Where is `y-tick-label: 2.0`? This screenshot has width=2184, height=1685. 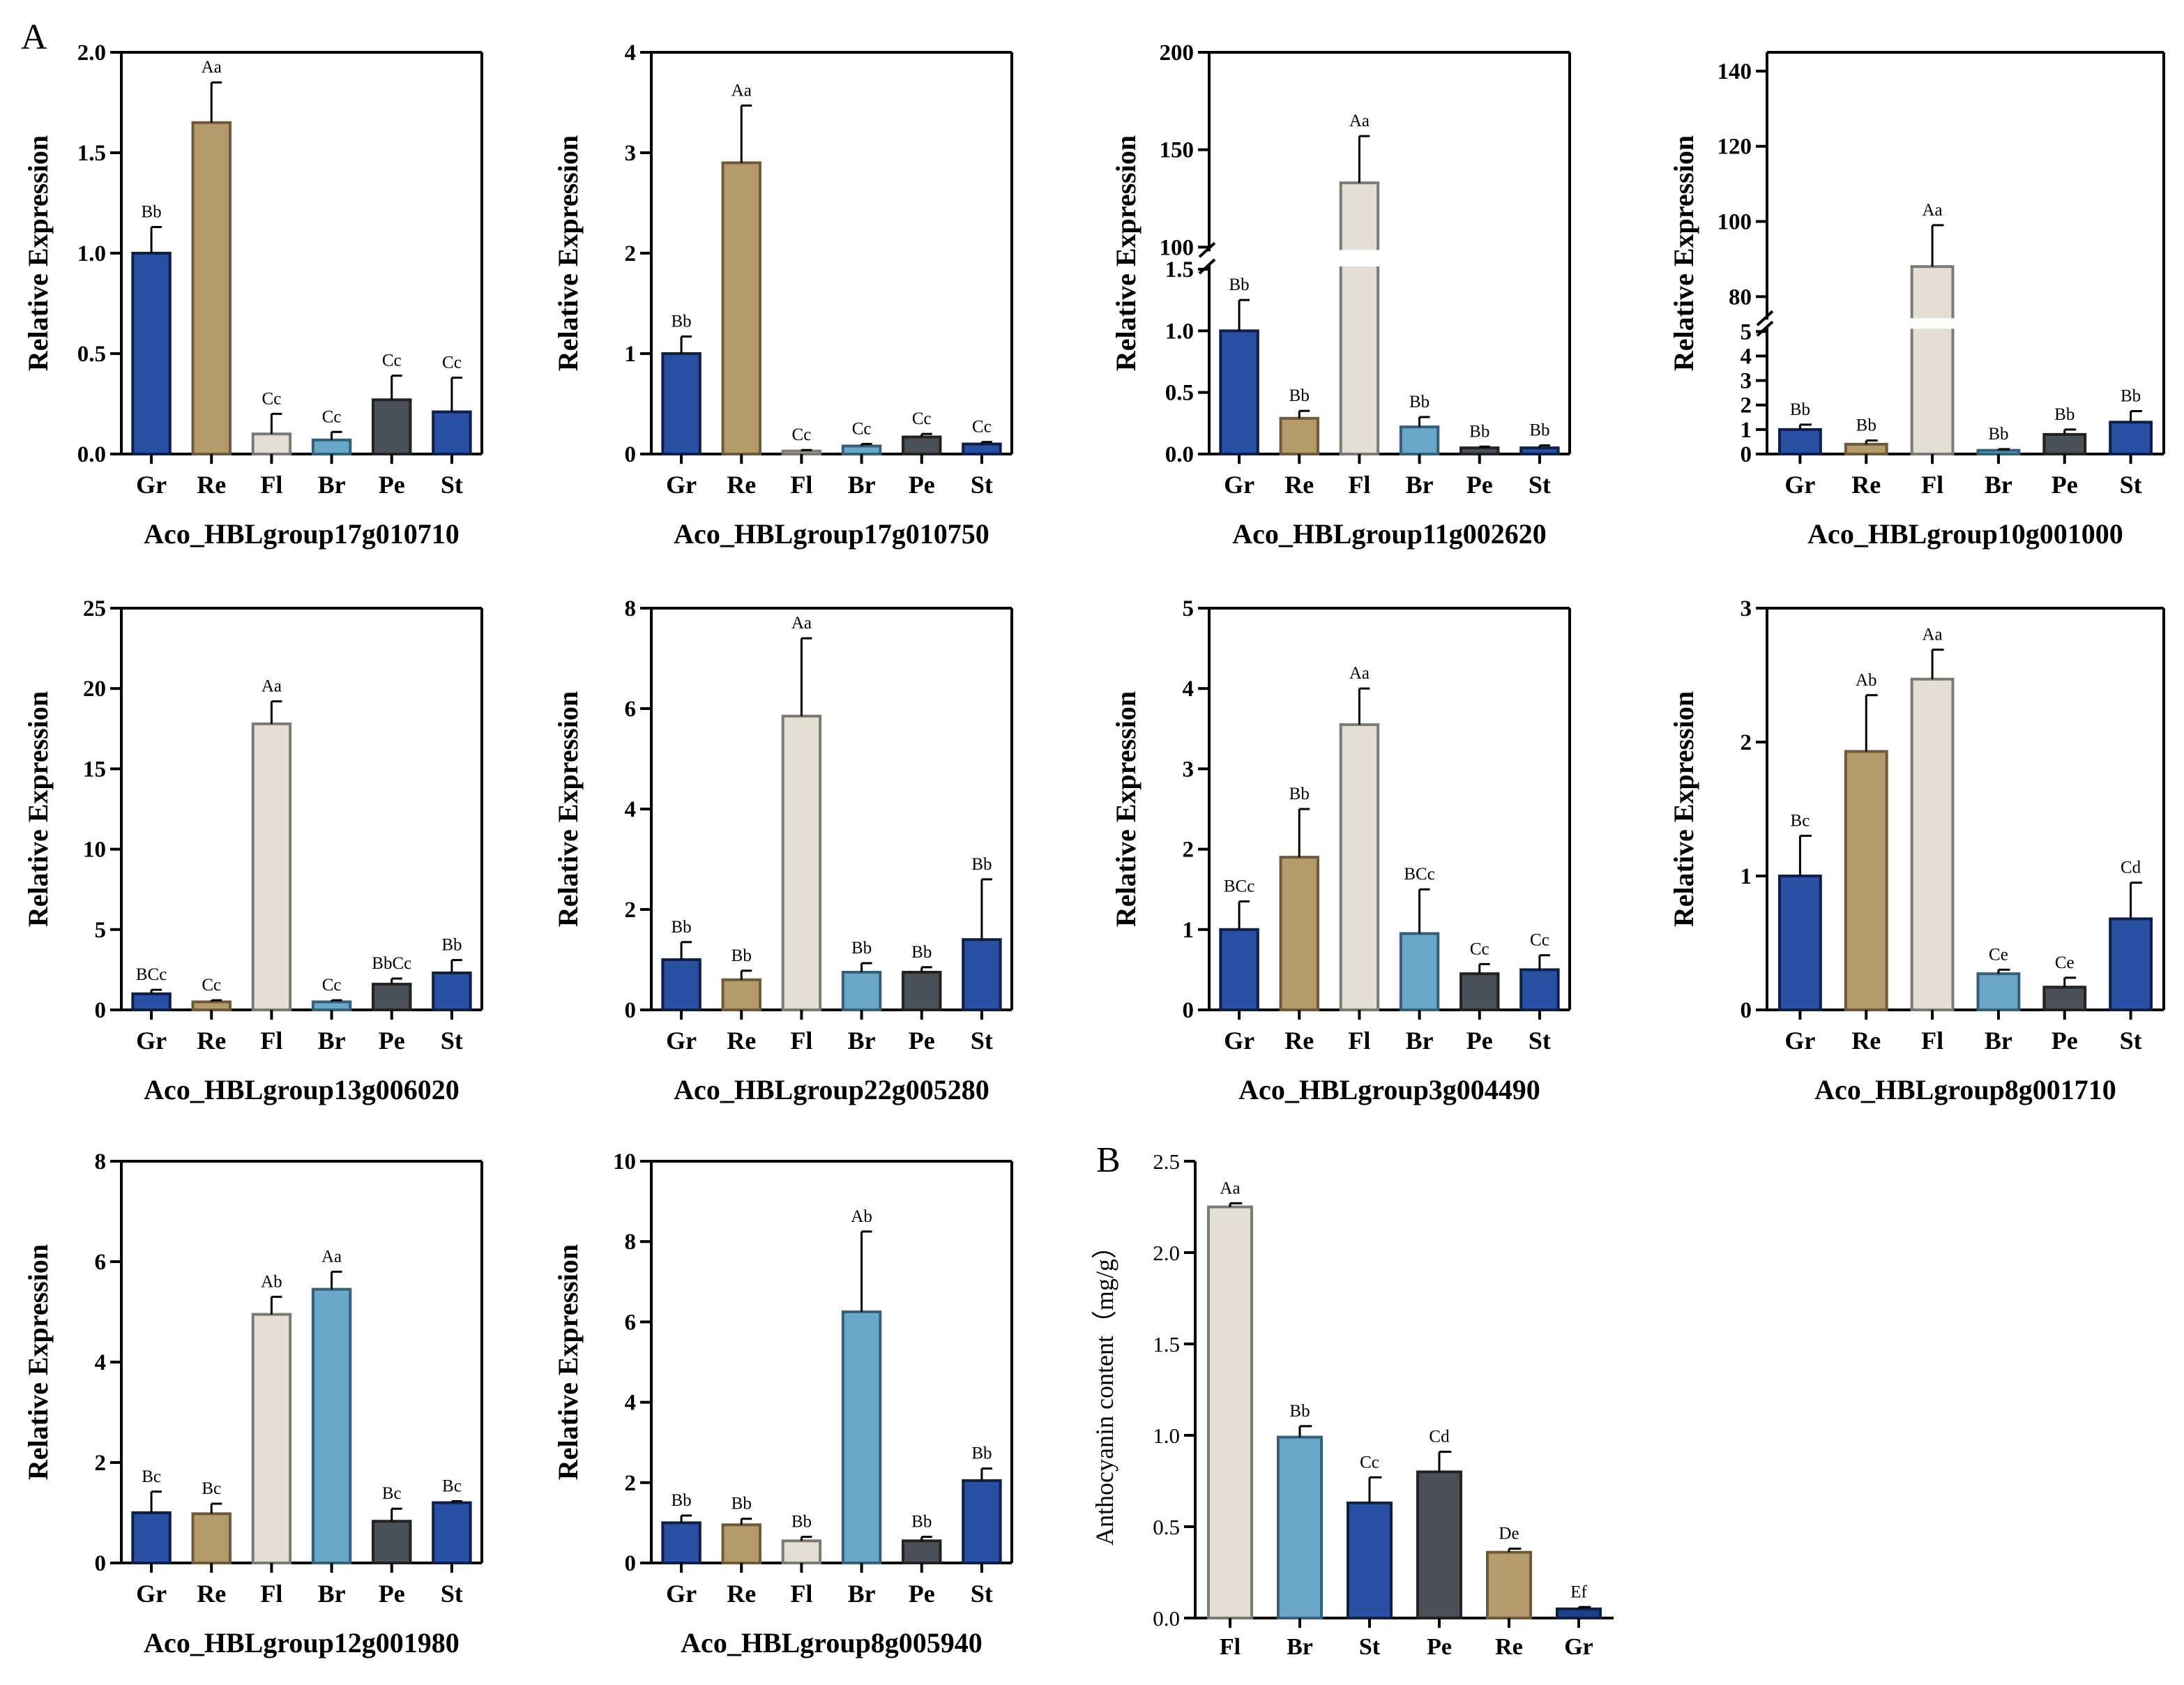
y-tick-label: 2.0 is located at coordinates (1166, 1253).